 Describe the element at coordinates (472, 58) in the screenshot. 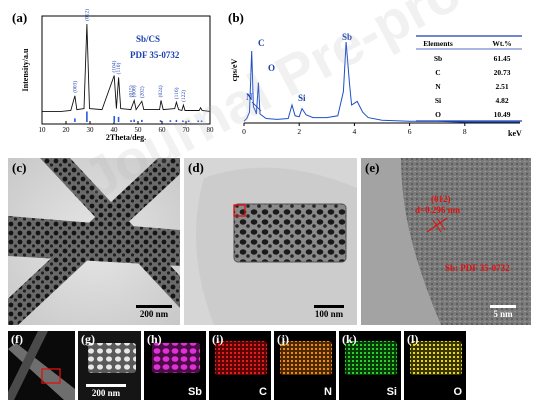

I see `table-row: Sb 61.45` at that location.